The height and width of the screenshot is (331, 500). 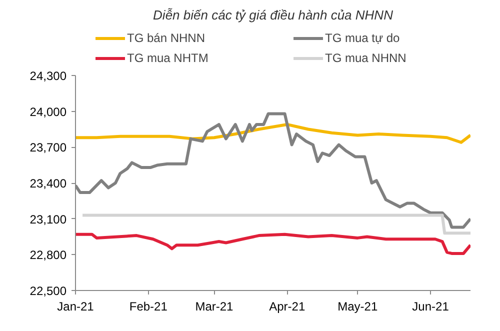 I want to click on y-tick-label: 23,400, so click(x=48, y=183).